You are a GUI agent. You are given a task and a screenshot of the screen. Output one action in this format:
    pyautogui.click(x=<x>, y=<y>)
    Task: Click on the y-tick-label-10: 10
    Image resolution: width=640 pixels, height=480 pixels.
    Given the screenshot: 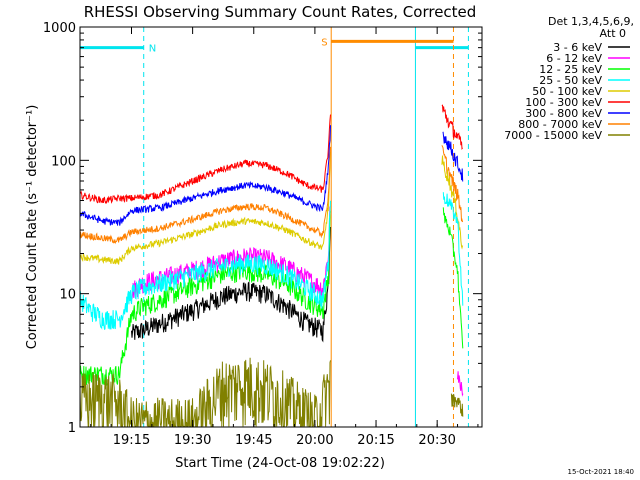 What is the action you would take?
    pyautogui.click(x=67, y=295)
    